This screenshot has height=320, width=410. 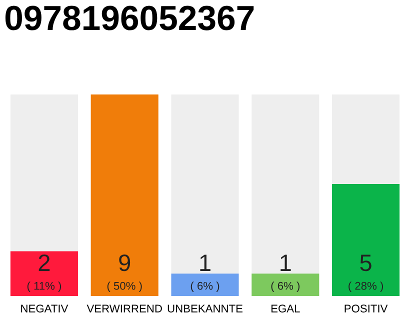 I want to click on chart-title: 0978196052367, so click(x=129, y=18).